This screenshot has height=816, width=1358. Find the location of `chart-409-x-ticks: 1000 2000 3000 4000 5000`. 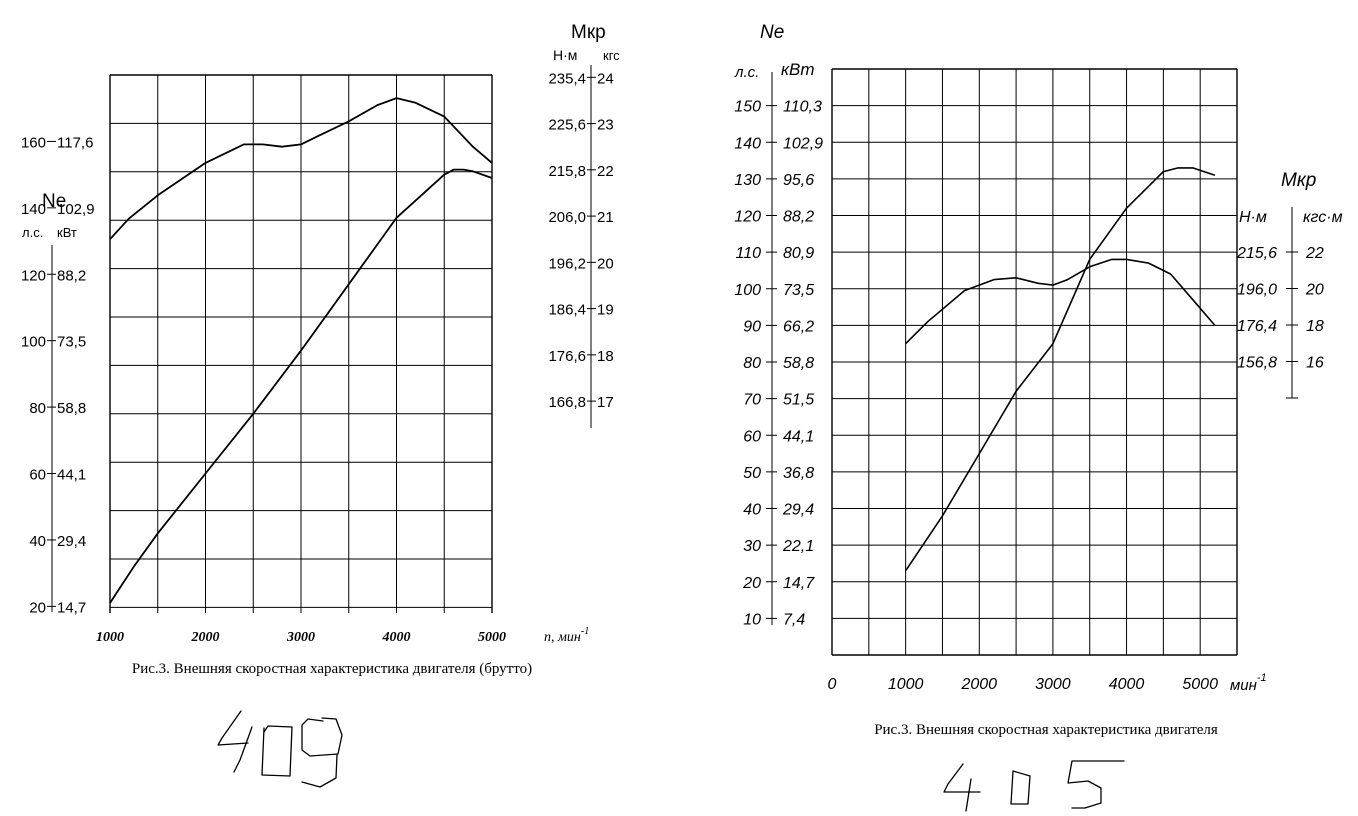

chart-409-x-ticks: 1000 2000 3000 4000 5000 is located at coordinates (301, 637).